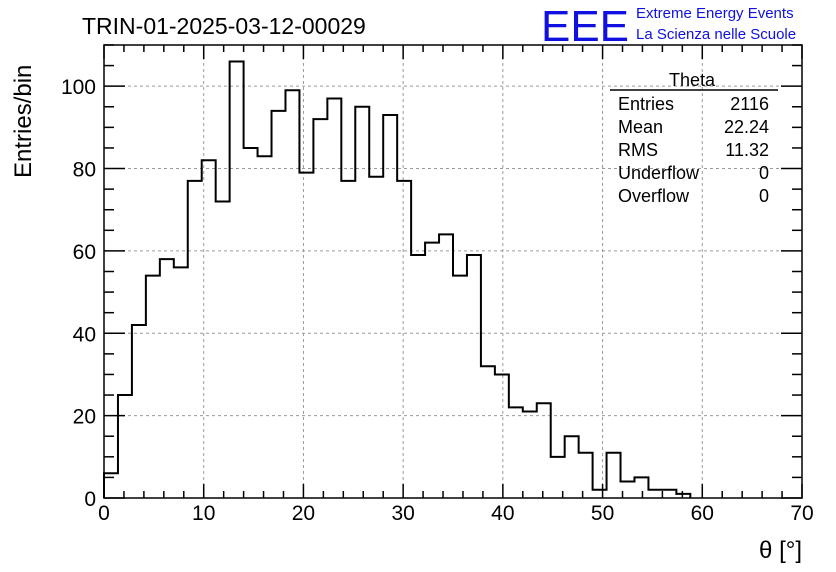 The image size is (836, 572). I want to click on stats-entries-label: Entries, so click(646, 104).